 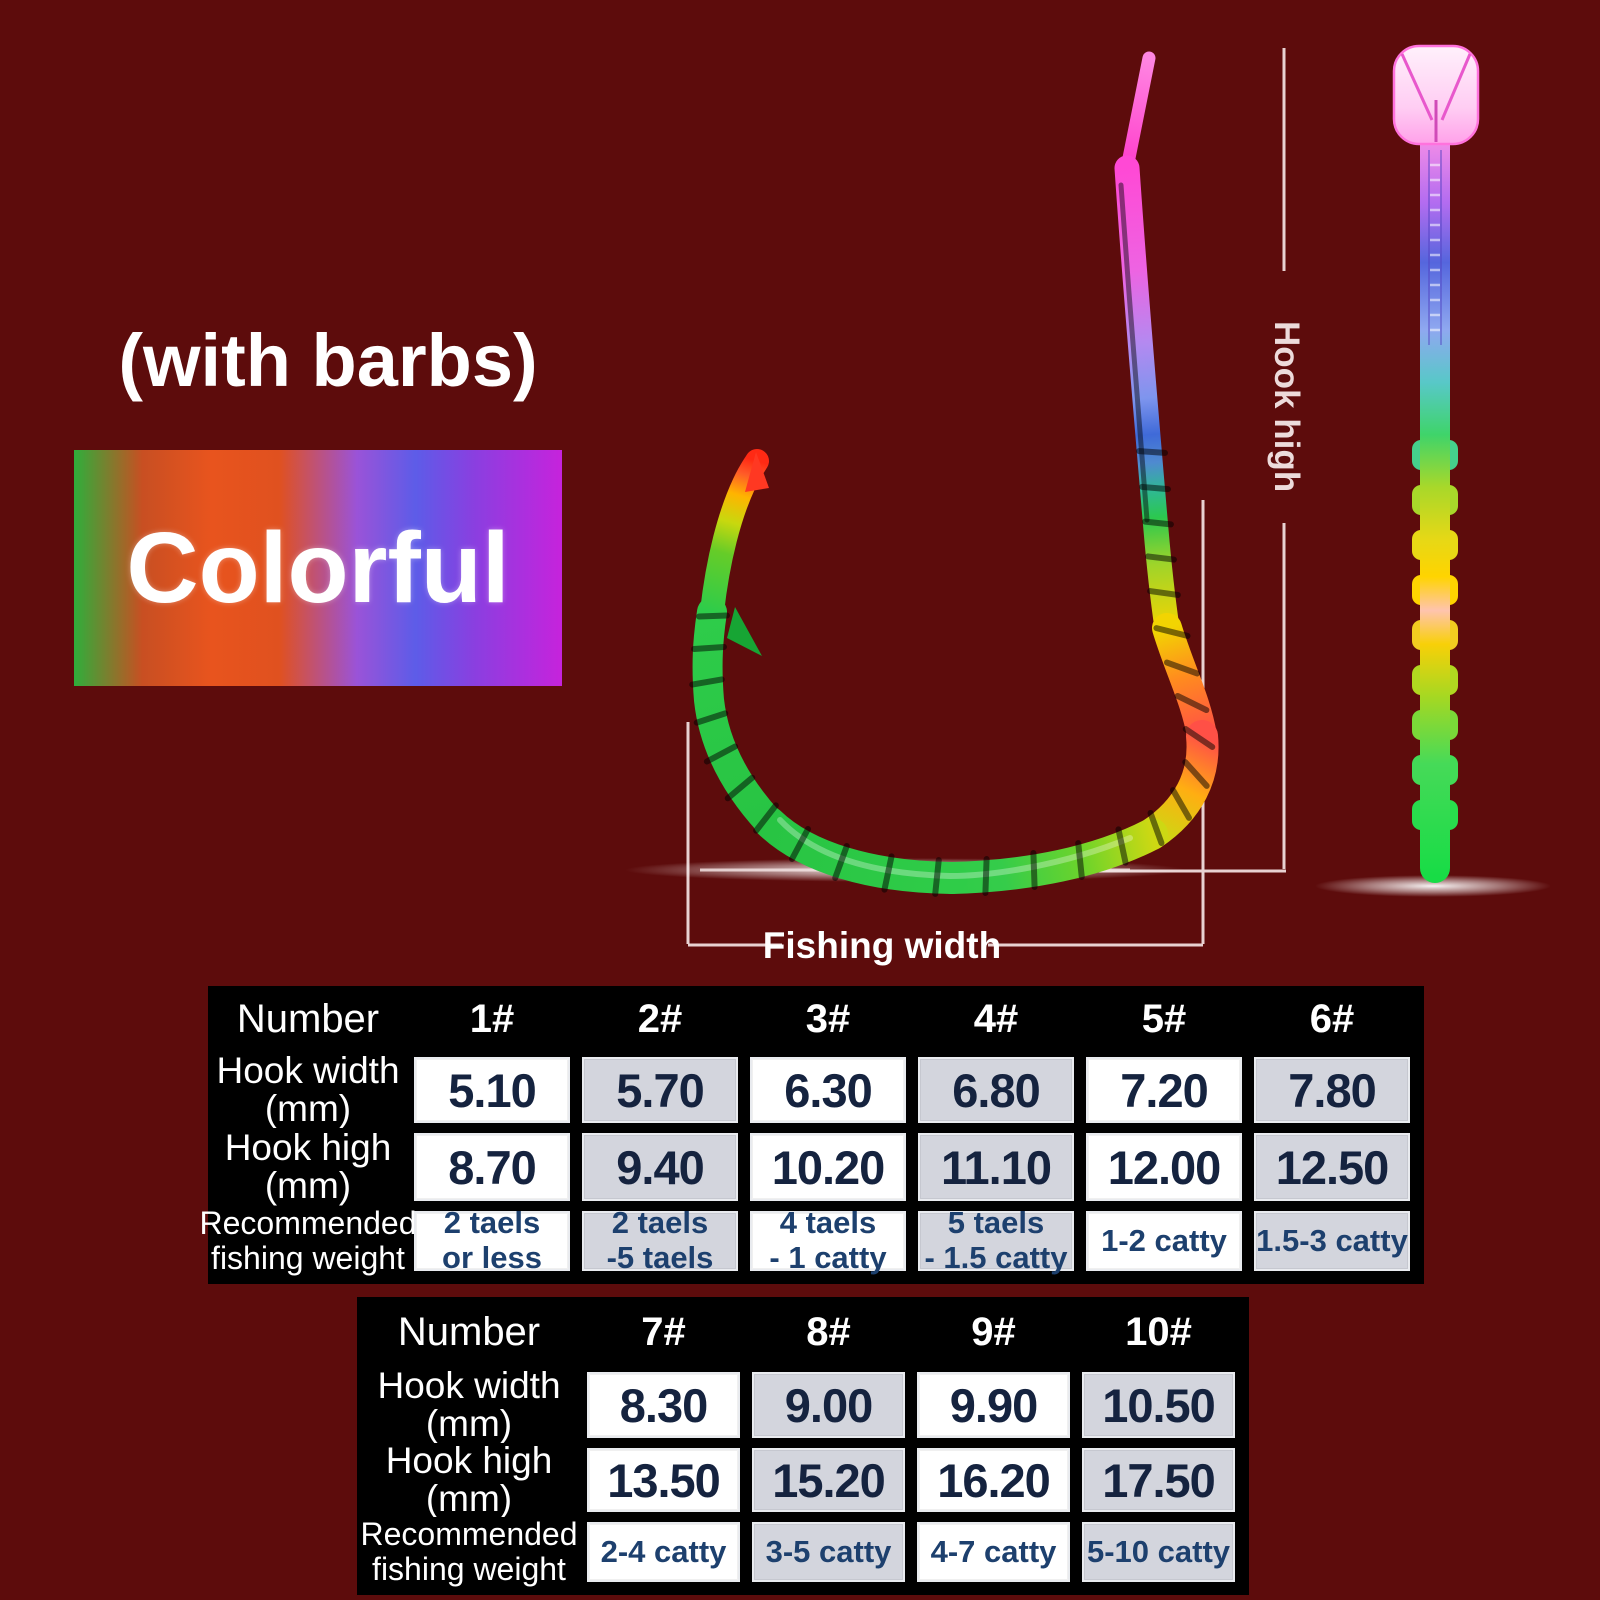 I want to click on cell-value: 4 taels, so click(x=828, y=1223).